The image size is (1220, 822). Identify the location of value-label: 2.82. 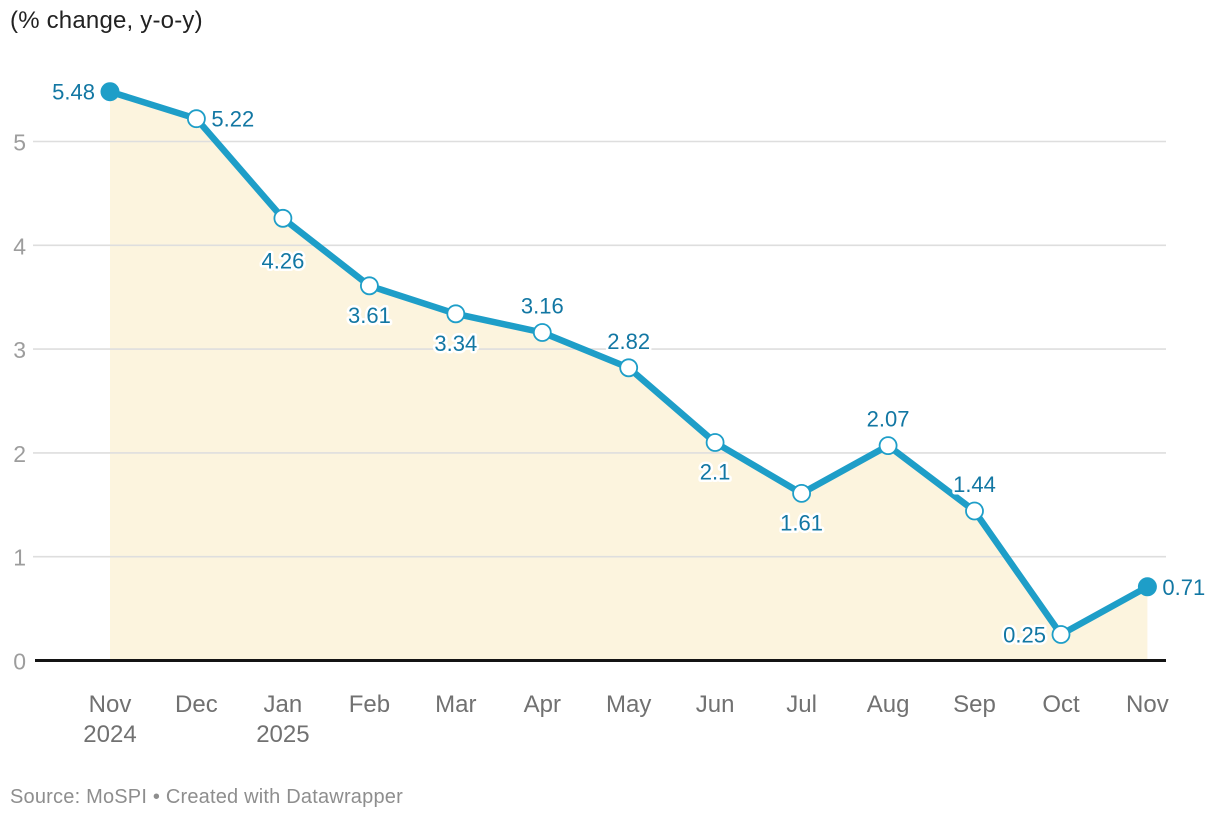
(628, 341).